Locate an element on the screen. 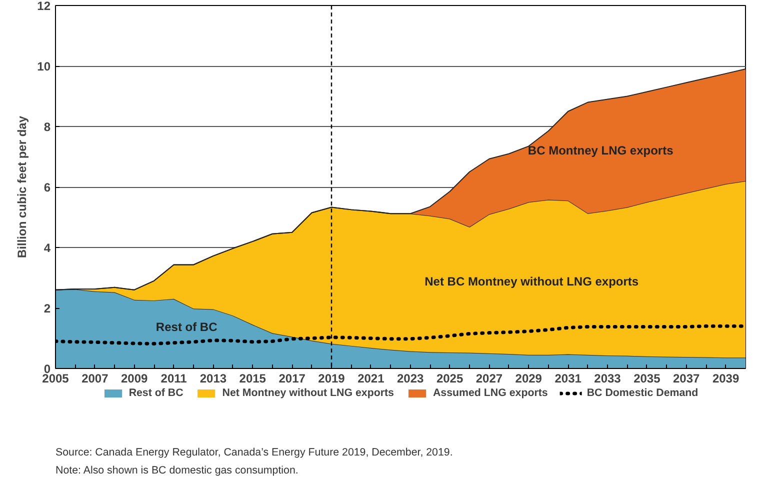  x-tick-label: 2019 is located at coordinates (332, 379).